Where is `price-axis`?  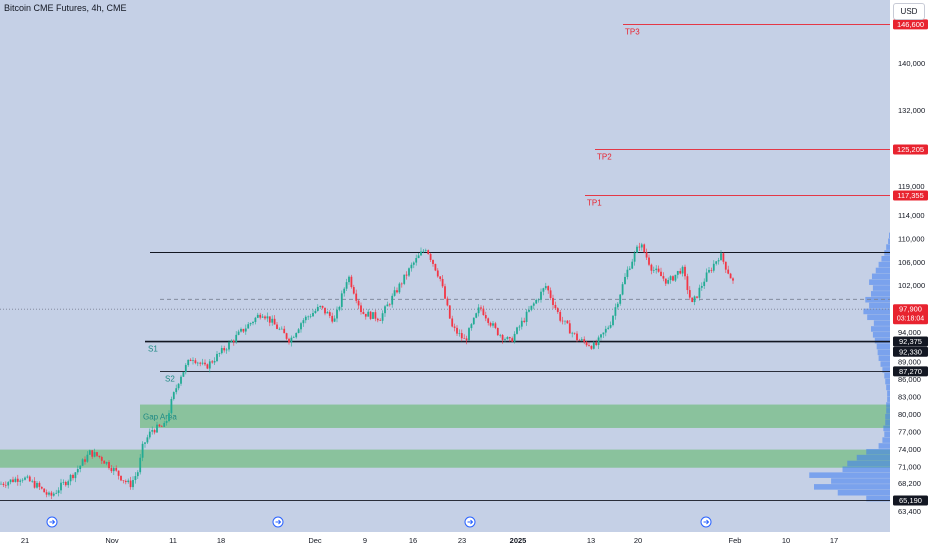 price-axis is located at coordinates (911, 275).